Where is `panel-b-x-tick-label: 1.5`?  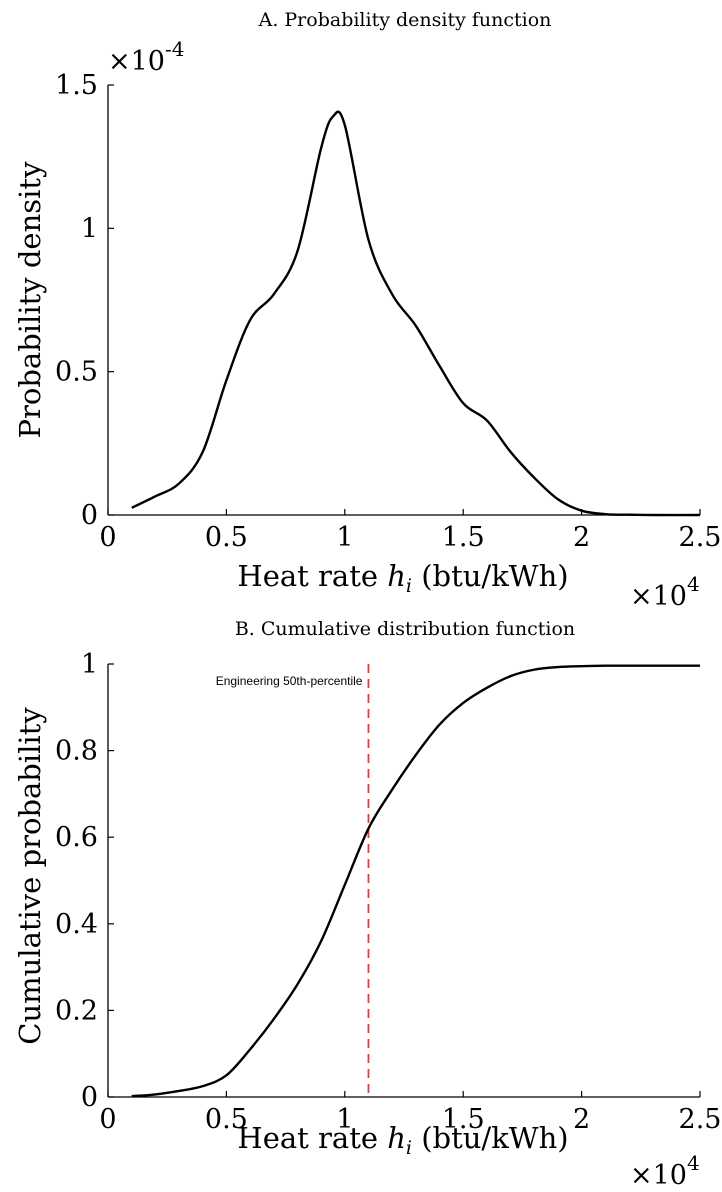
panel-b-x-tick-label: 1.5 is located at coordinates (463, 1119).